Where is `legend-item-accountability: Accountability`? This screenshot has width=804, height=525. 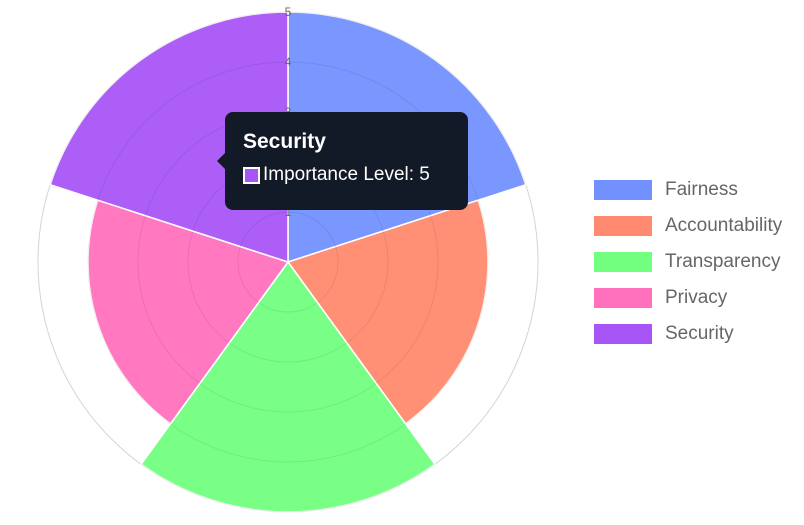
legend-item-accountability: Accountability is located at coordinates (699, 225).